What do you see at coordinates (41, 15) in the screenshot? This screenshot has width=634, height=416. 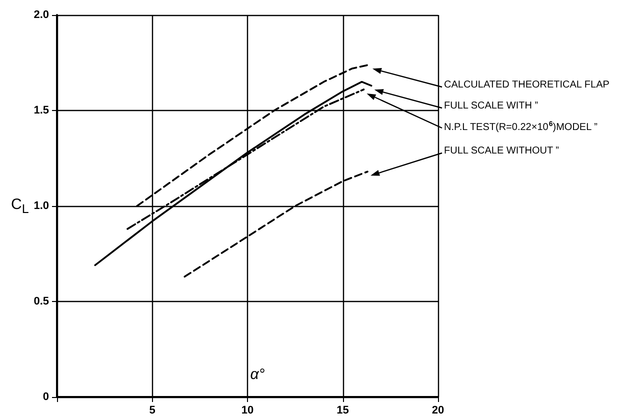 I see `y-tick-label: 2.0` at bounding box center [41, 15].